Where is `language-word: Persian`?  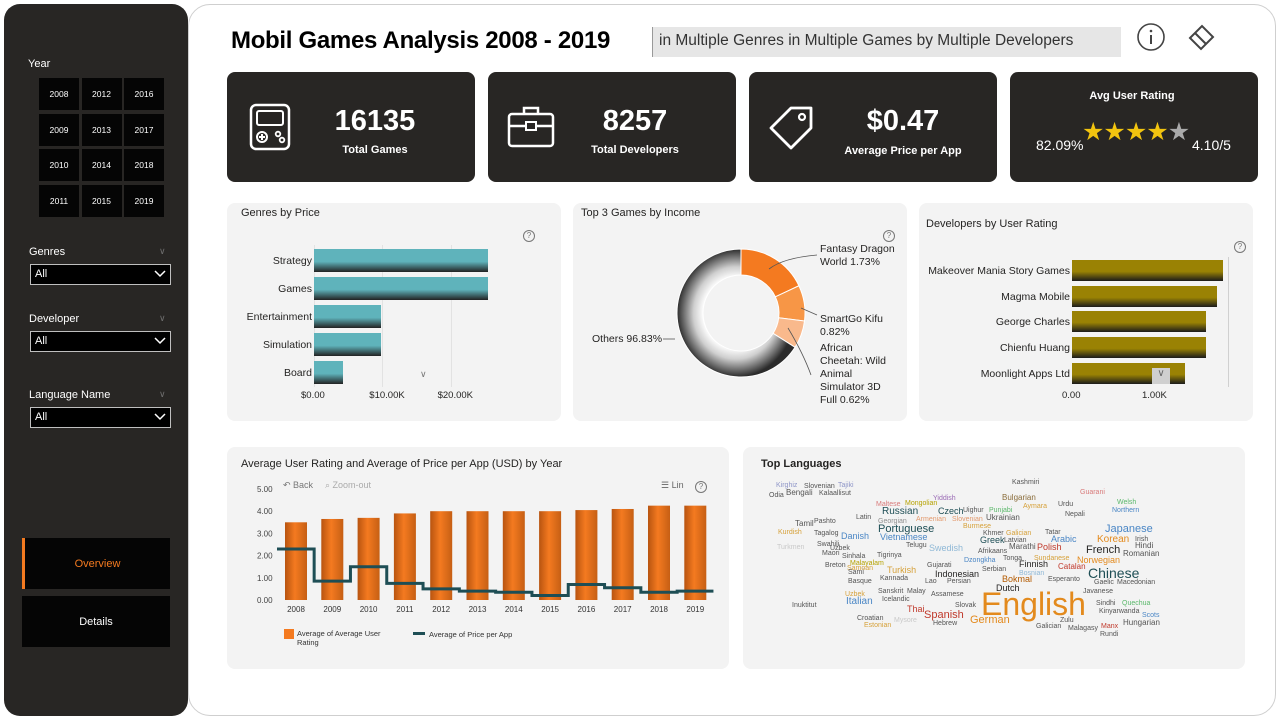 language-word: Persian is located at coordinates (959, 581).